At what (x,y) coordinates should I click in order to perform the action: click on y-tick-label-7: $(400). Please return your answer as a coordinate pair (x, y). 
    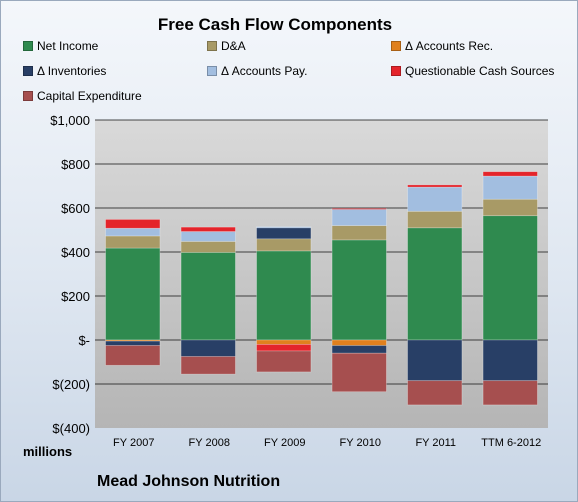
    Looking at the image, I should click on (71, 428).